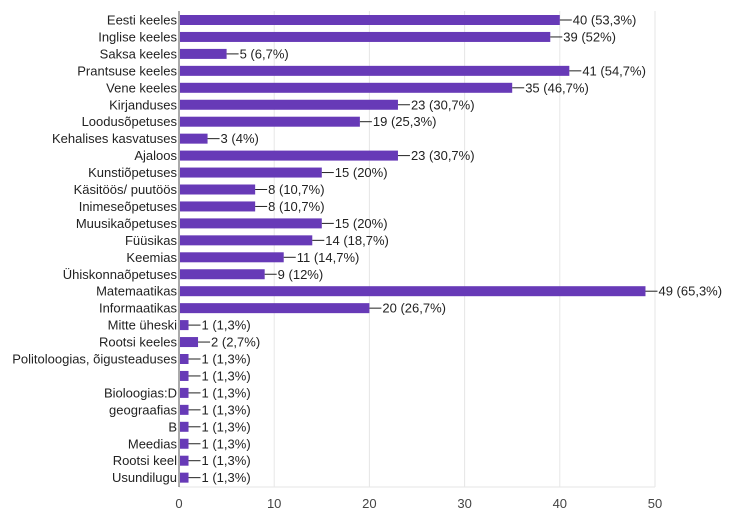 Image resolution: width=731 pixels, height=522 pixels. What do you see at coordinates (137, 36) in the screenshot?
I see `category-label: Inglise keeles` at bounding box center [137, 36].